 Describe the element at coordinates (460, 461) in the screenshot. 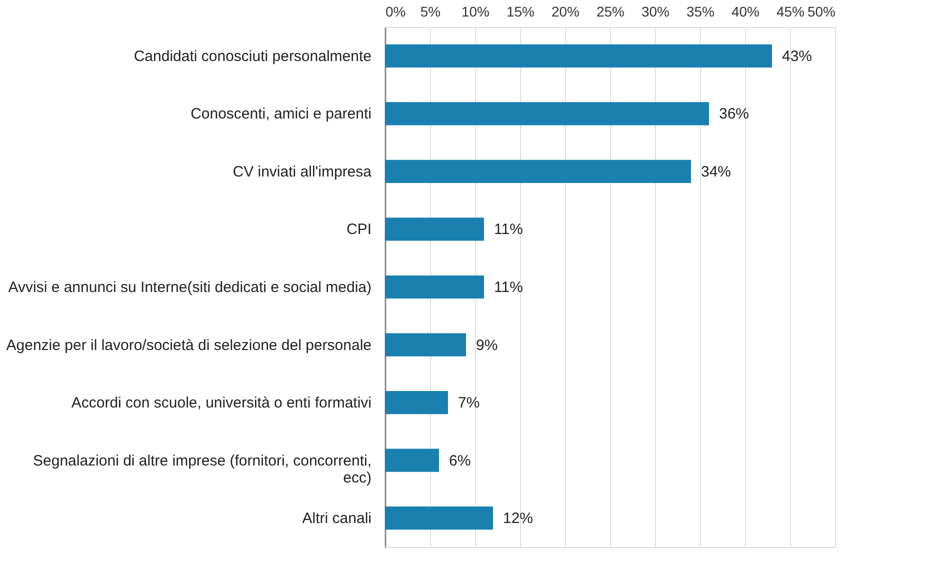

I see `data-label: 6%` at that location.